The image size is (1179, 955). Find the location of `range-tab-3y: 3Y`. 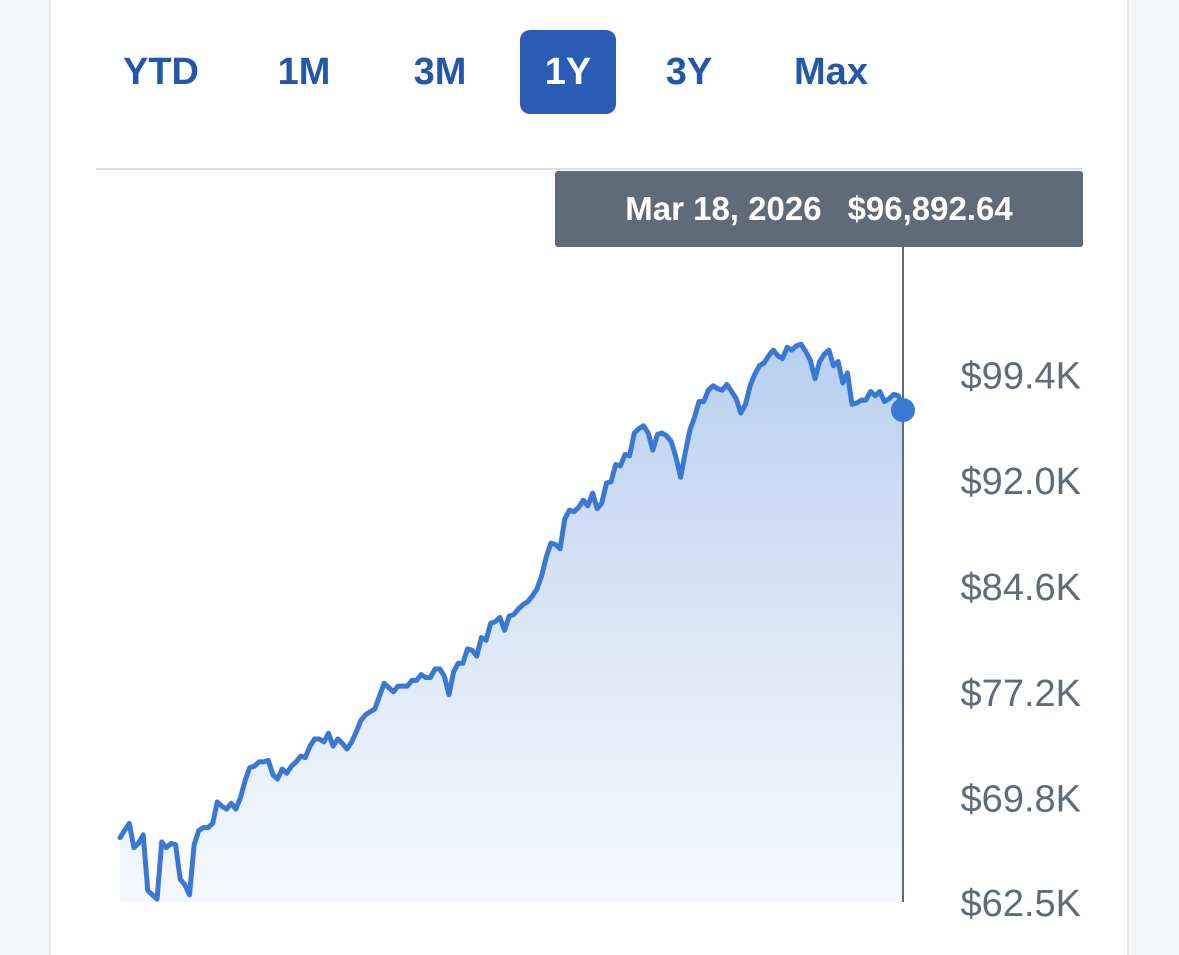

range-tab-3y: 3Y is located at coordinates (689, 71).